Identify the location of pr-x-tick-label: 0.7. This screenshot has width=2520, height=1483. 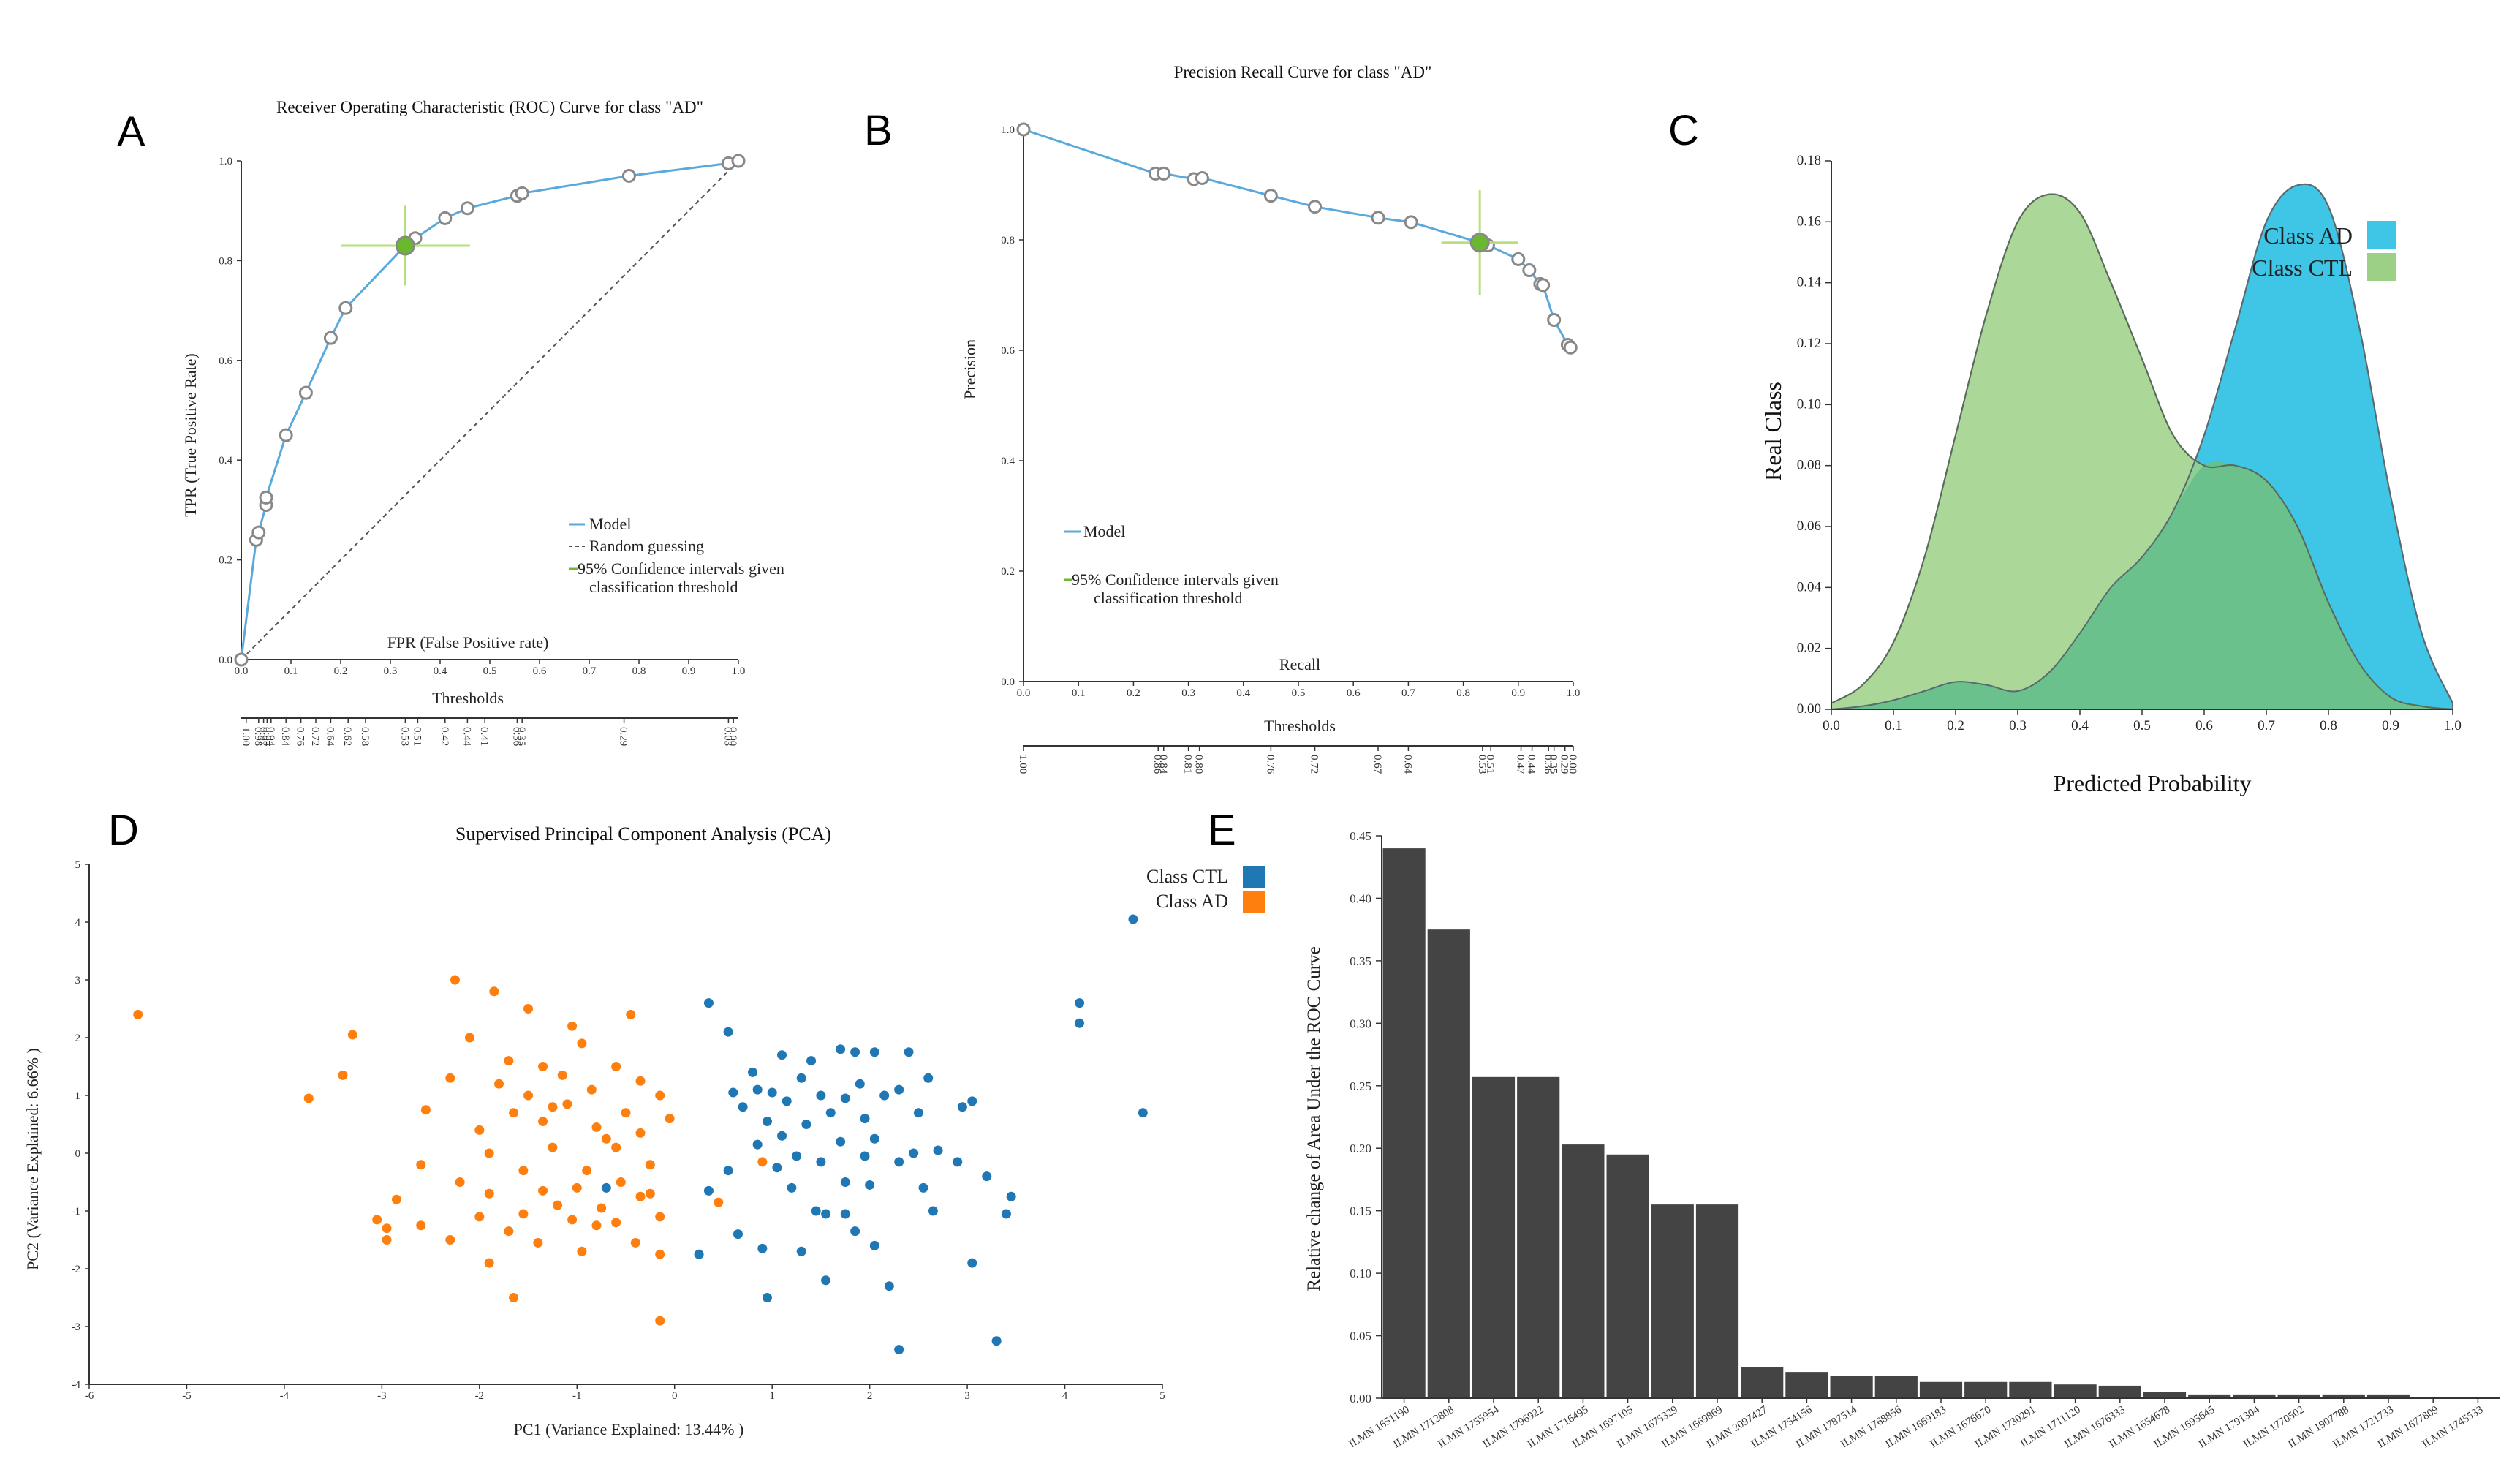
(1408, 693).